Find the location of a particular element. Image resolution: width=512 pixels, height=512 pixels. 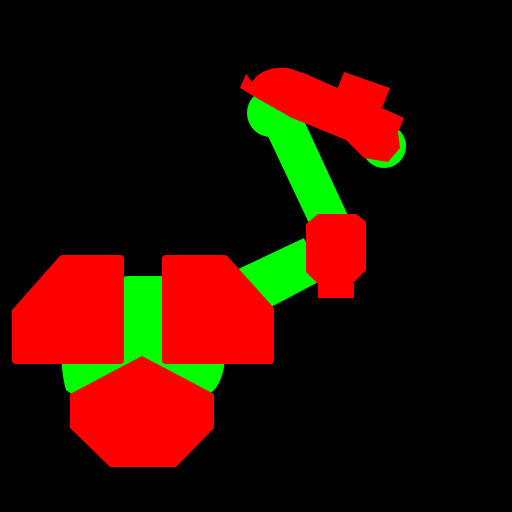

gripper-top-plate is located at coordinates (363, 90).